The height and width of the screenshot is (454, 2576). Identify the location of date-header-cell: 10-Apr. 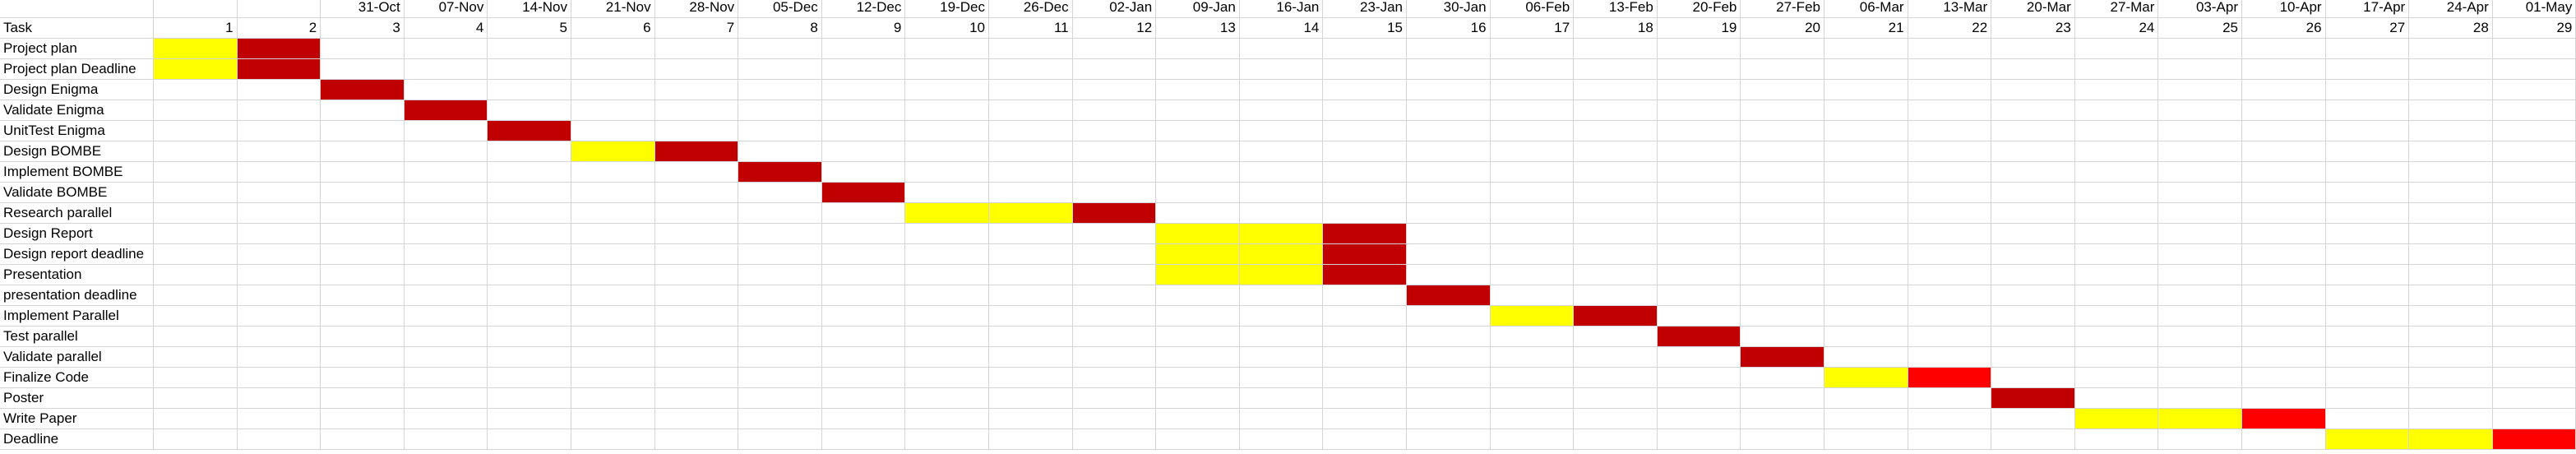
(2284, 9).